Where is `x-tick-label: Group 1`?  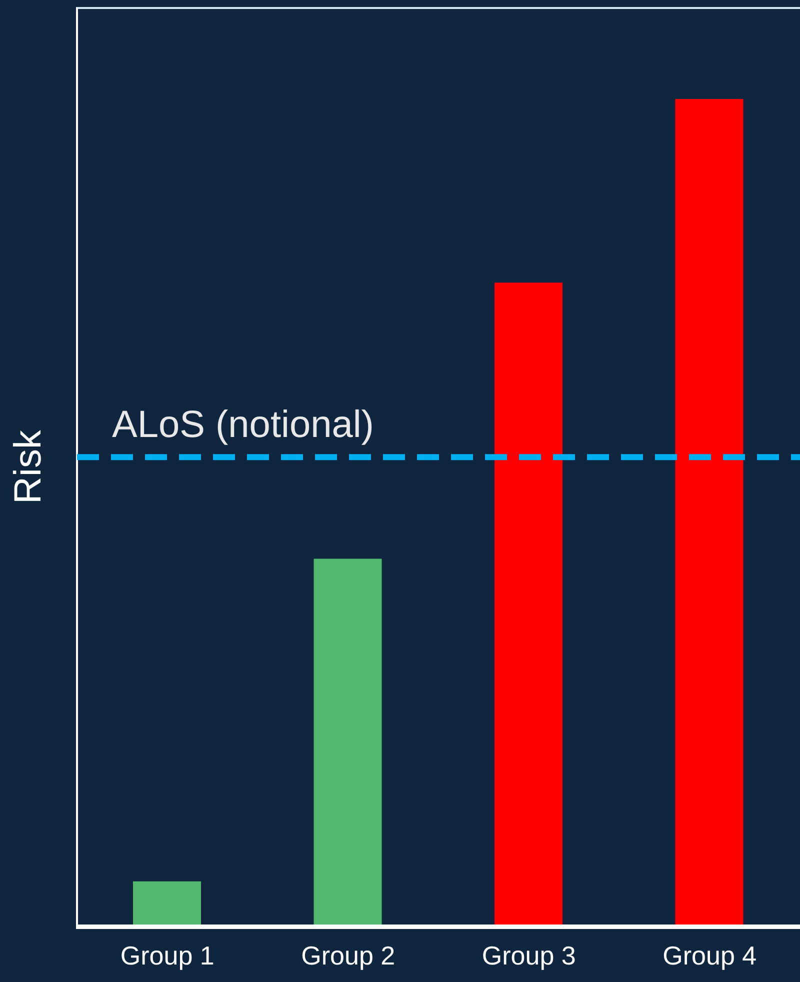 x-tick-label: Group 1 is located at coordinates (167, 955).